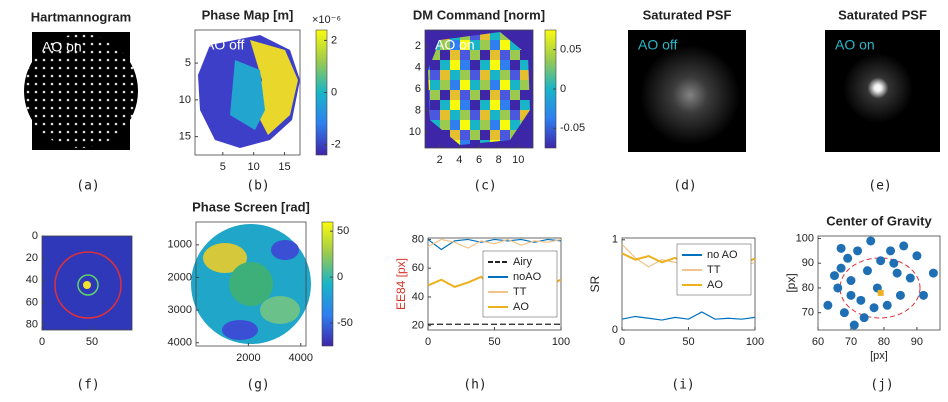 This screenshot has height=402, width=948. What do you see at coordinates (808, 313) in the screenshot?
I see `y-tick-label: 70` at bounding box center [808, 313].